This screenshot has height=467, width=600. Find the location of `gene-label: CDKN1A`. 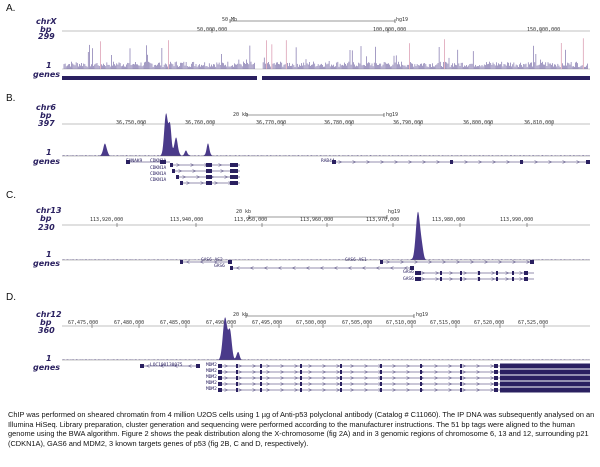

gene-label: CDKN1A is located at coordinates (158, 174).